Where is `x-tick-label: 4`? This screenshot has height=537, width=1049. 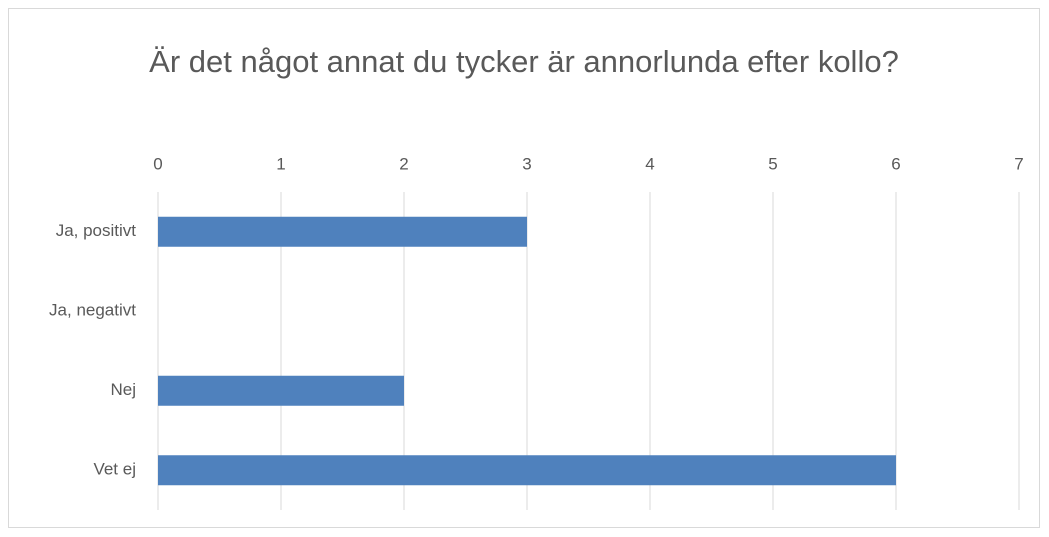
x-tick-label: 4 is located at coordinates (649, 163).